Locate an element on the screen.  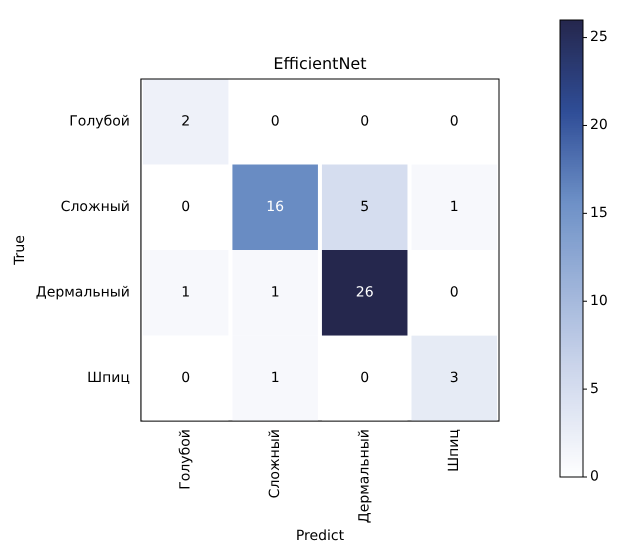
color-bar-label: 15 is located at coordinates (599, 212).